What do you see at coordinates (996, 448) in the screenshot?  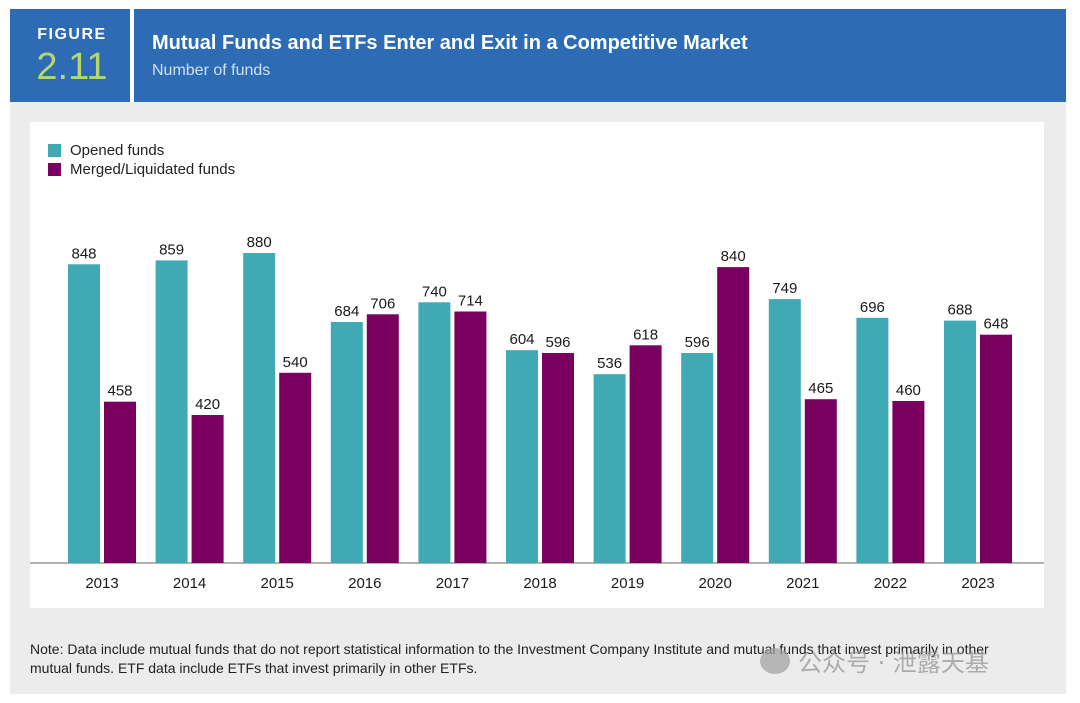 I see `bar-merged-2023` at bounding box center [996, 448].